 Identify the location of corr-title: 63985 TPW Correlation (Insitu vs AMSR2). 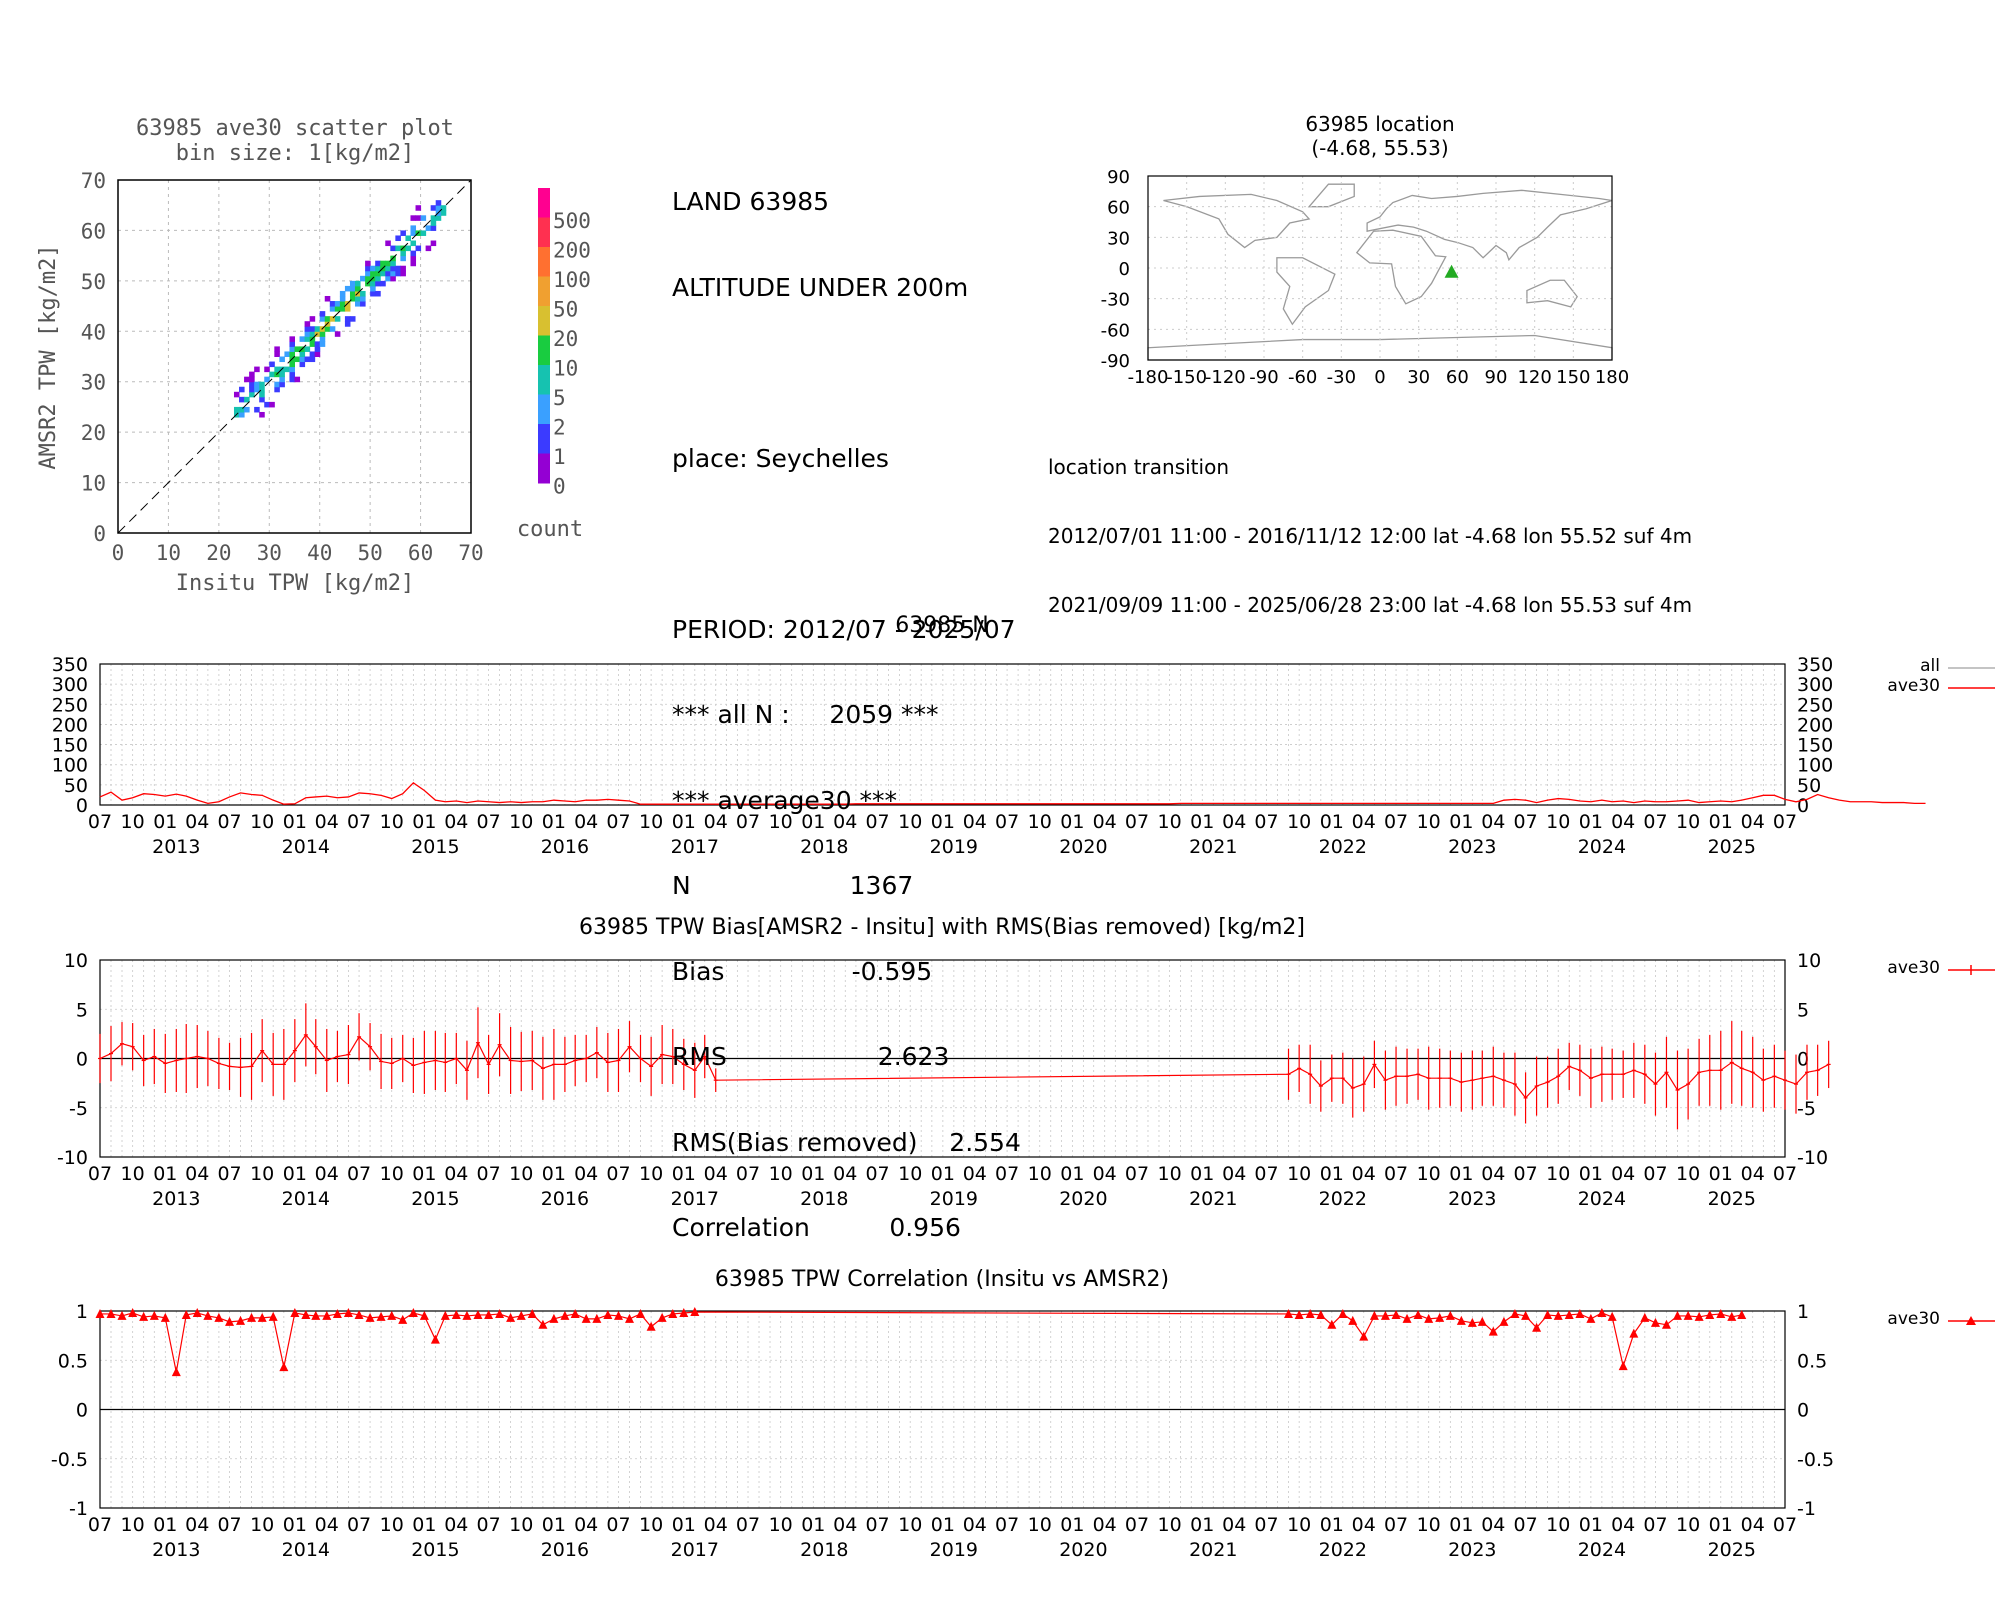
(942, 1279).